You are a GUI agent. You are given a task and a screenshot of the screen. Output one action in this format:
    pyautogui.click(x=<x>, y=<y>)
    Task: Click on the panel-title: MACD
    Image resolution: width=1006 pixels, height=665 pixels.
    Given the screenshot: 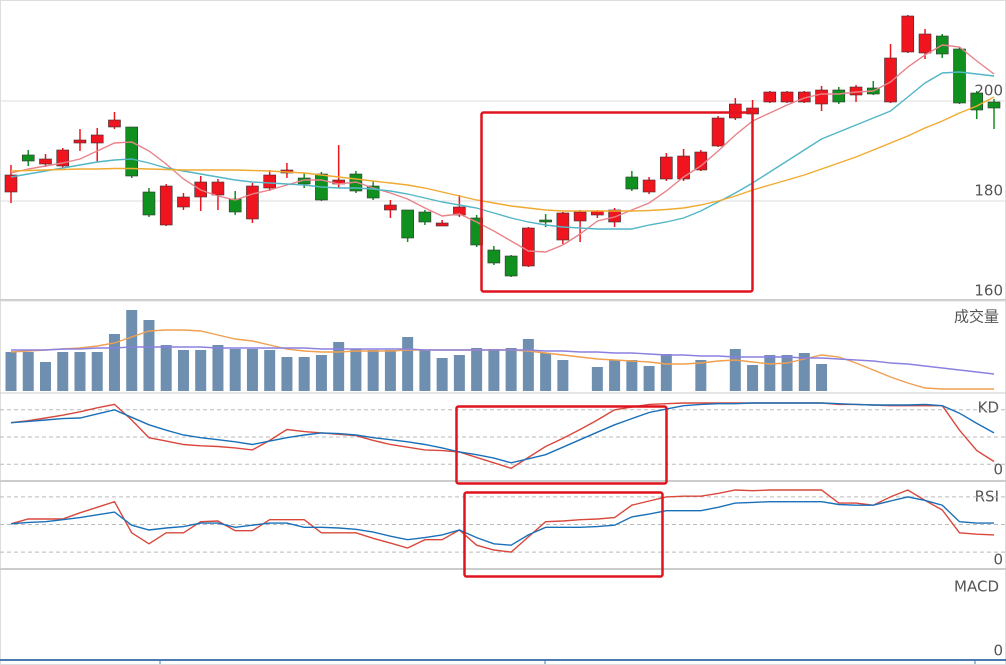 What is the action you would take?
    pyautogui.click(x=976, y=587)
    